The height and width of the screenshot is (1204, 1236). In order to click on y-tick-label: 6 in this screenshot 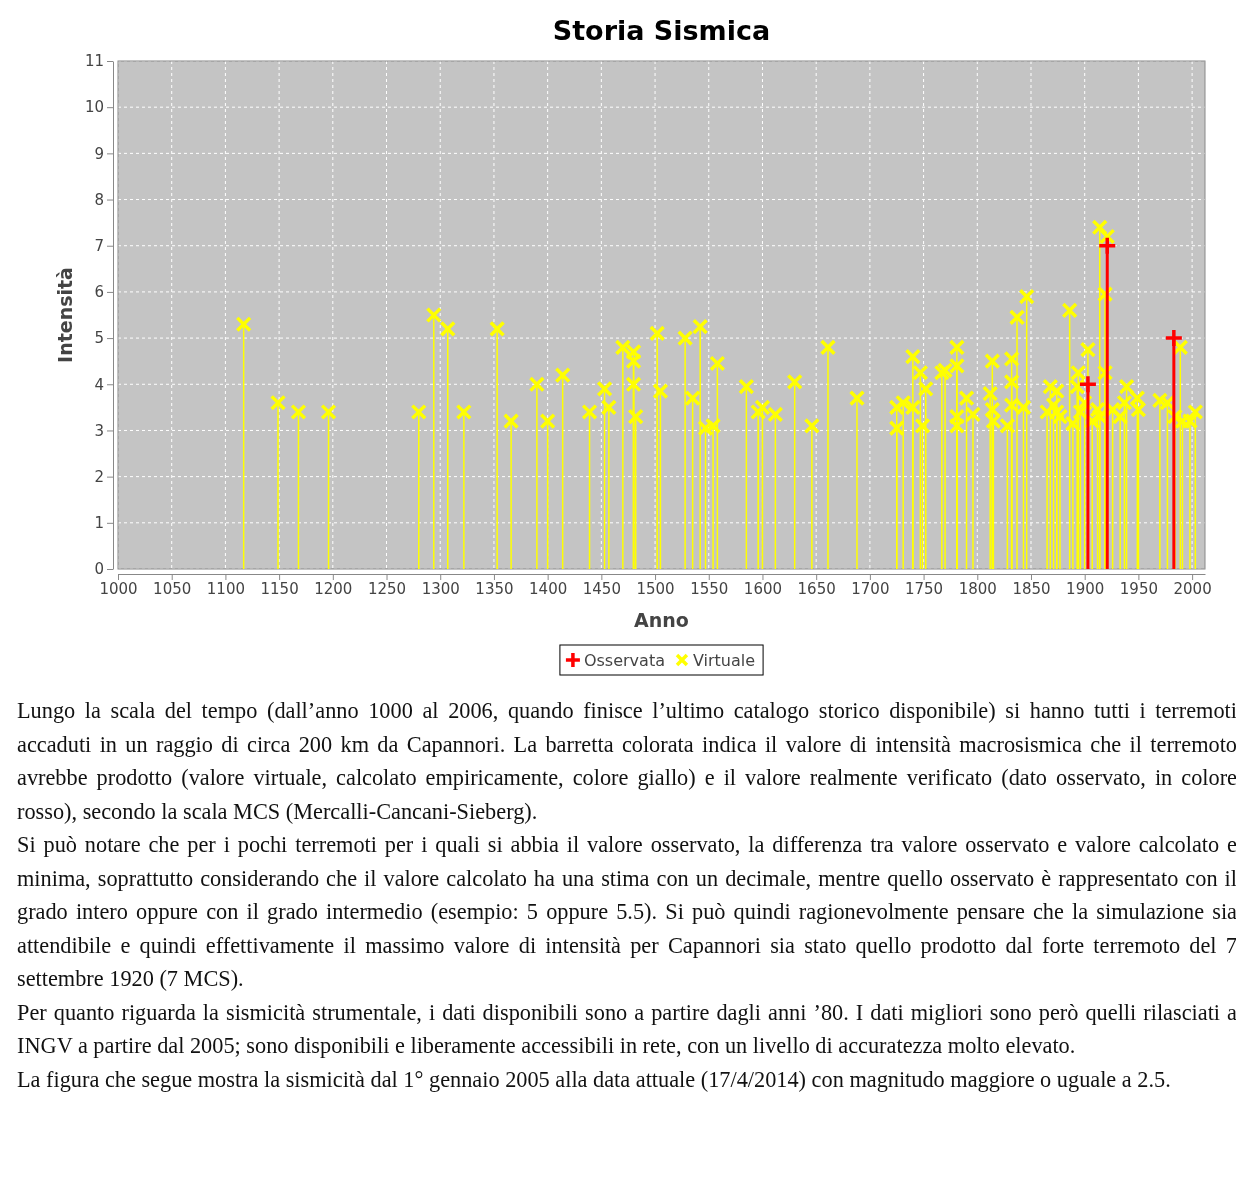, I will do `click(99, 292)`.